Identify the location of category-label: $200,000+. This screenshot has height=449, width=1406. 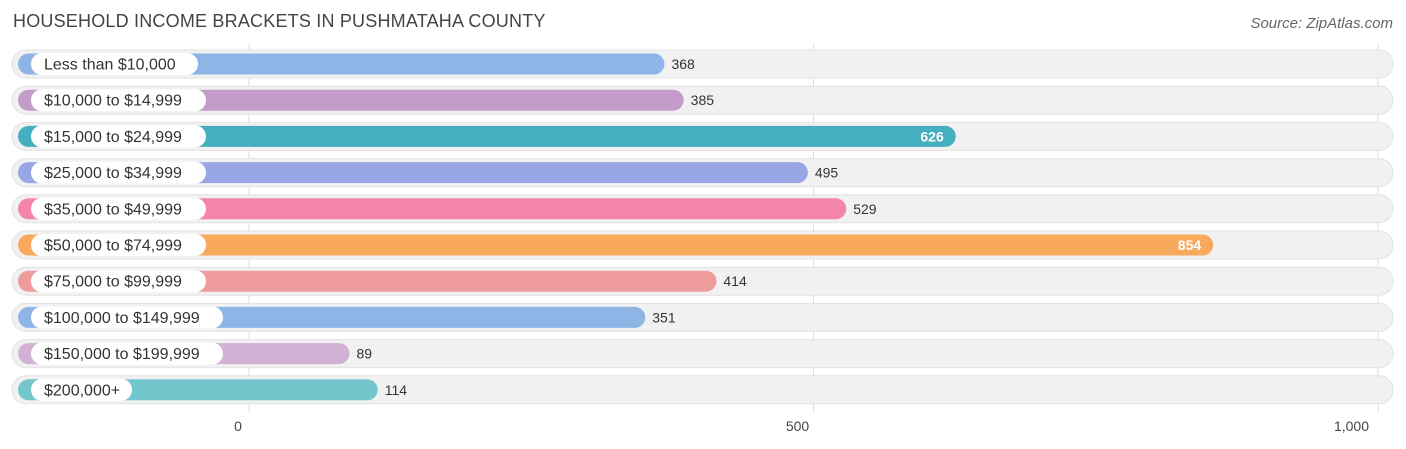
(82, 390).